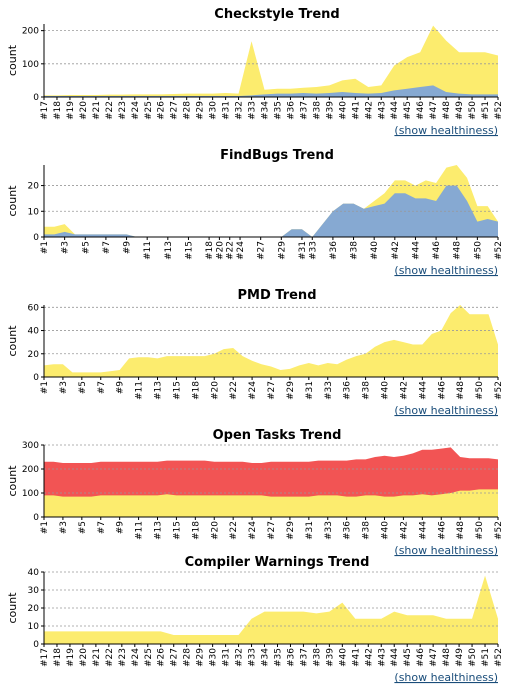 This screenshot has width=510, height=691. What do you see at coordinates (434, 110) in the screenshot?
I see `checkstyle-xtick-label: #47` at bounding box center [434, 110].